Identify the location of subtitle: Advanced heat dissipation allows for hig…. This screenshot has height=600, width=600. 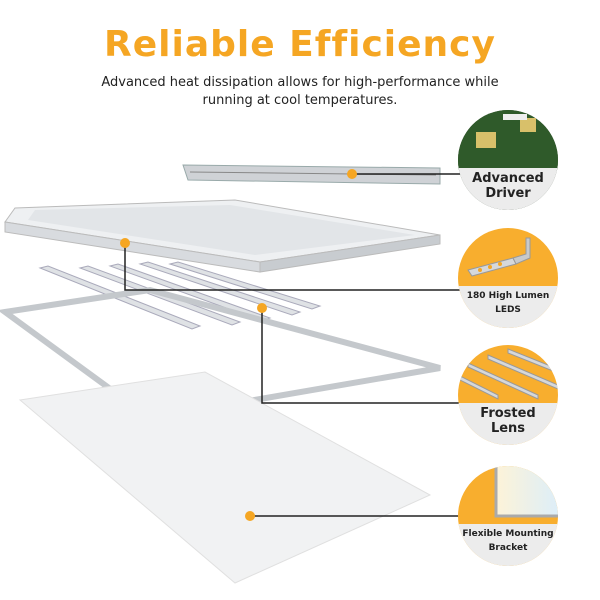
(300, 91).